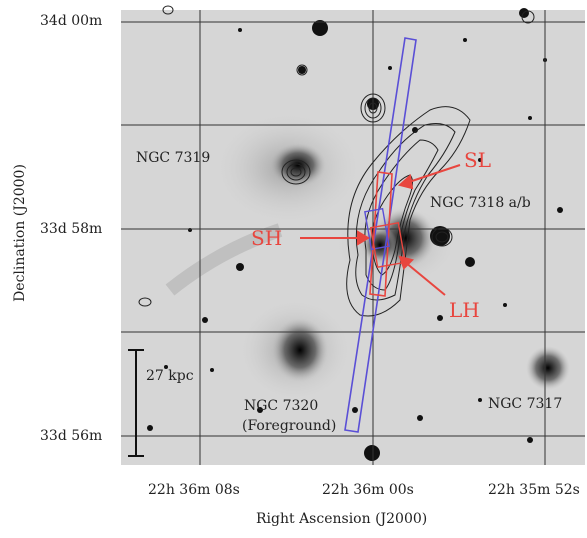  What do you see at coordinates (170, 376) in the screenshot?
I see `scale-bar-label: 27 kpc` at bounding box center [170, 376].